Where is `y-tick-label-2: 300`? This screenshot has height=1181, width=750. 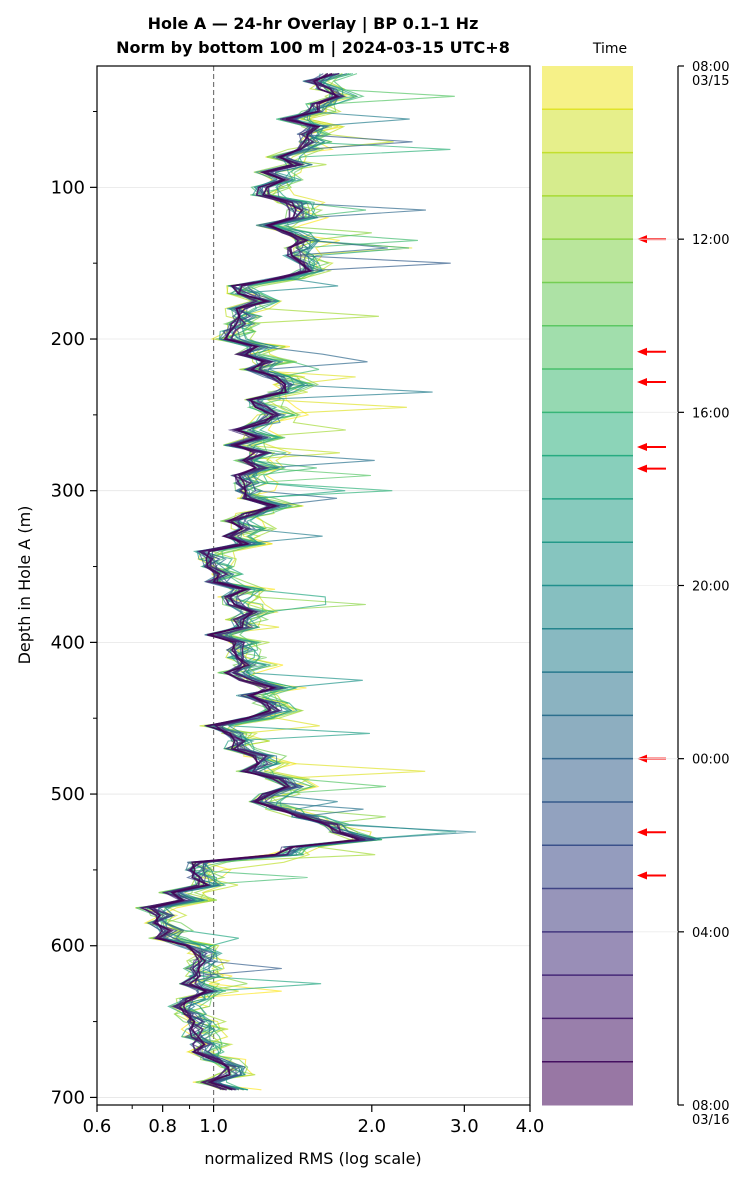 y-tick-label-2: 300 is located at coordinates (68, 491).